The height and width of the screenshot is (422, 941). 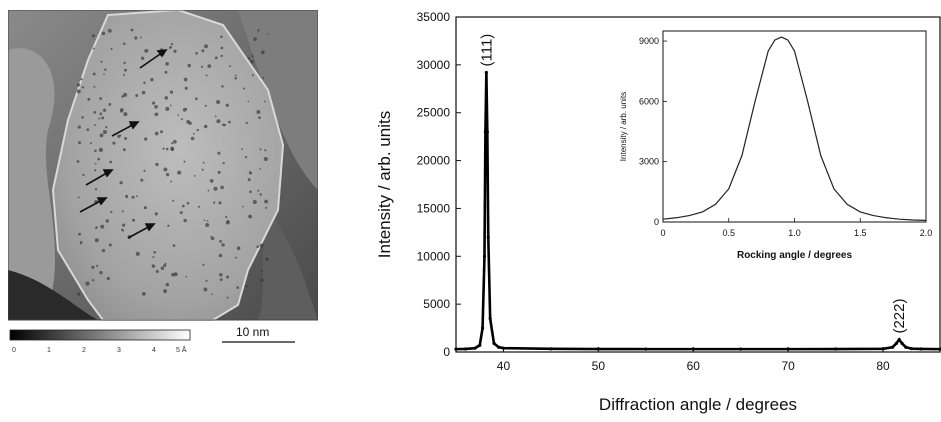 What do you see at coordinates (434, 256) in the screenshot?
I see `y-tick-label: 10000` at bounding box center [434, 256].